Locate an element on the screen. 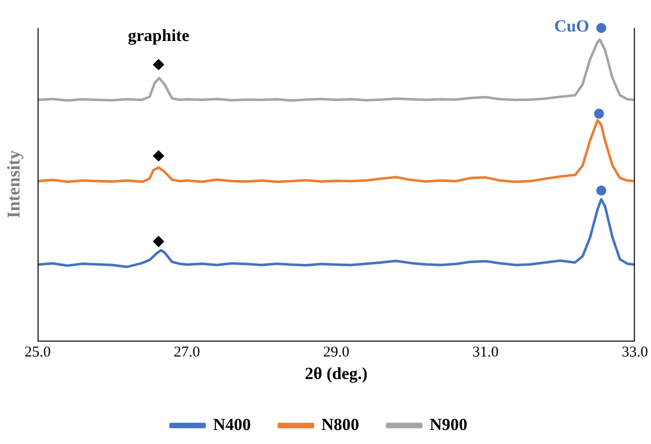  x-axis-title: 2θ (deg.) is located at coordinates (336, 374).